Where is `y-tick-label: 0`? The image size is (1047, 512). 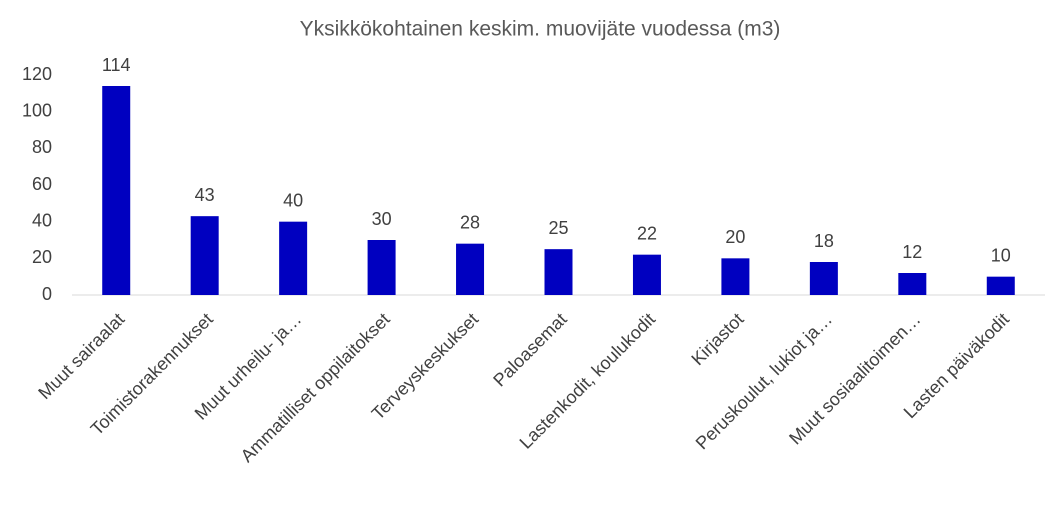
y-tick-label: 0 is located at coordinates (47, 294).